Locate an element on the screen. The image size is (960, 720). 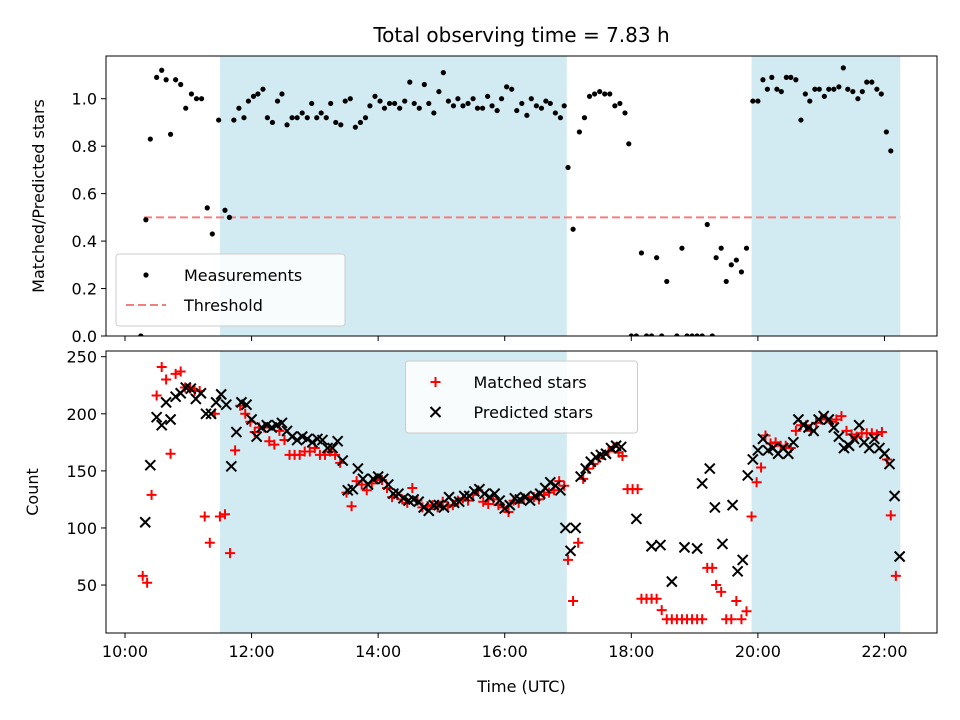
x-axis-label: Time (UTC) is located at coordinates (520, 686).